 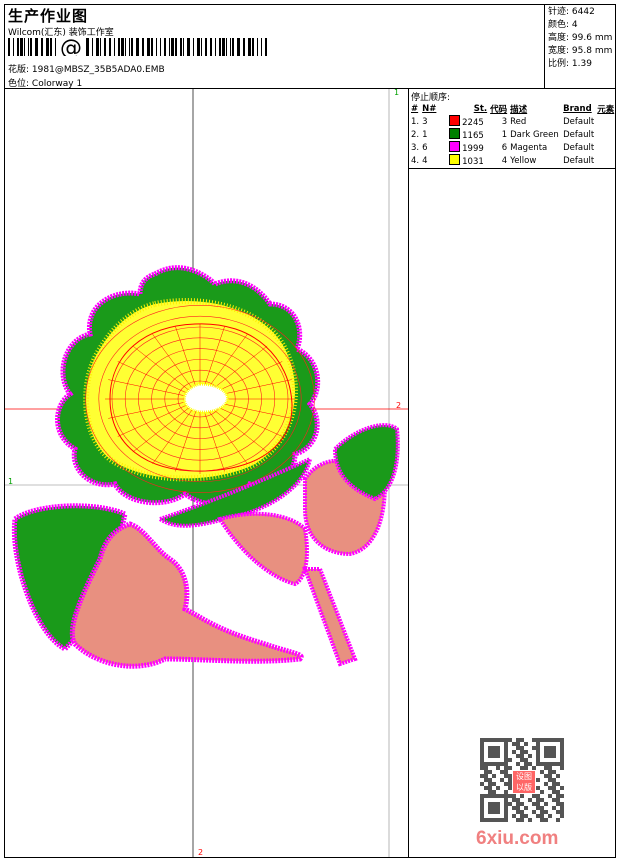 I want to click on red-ring, so click(x=200, y=399).